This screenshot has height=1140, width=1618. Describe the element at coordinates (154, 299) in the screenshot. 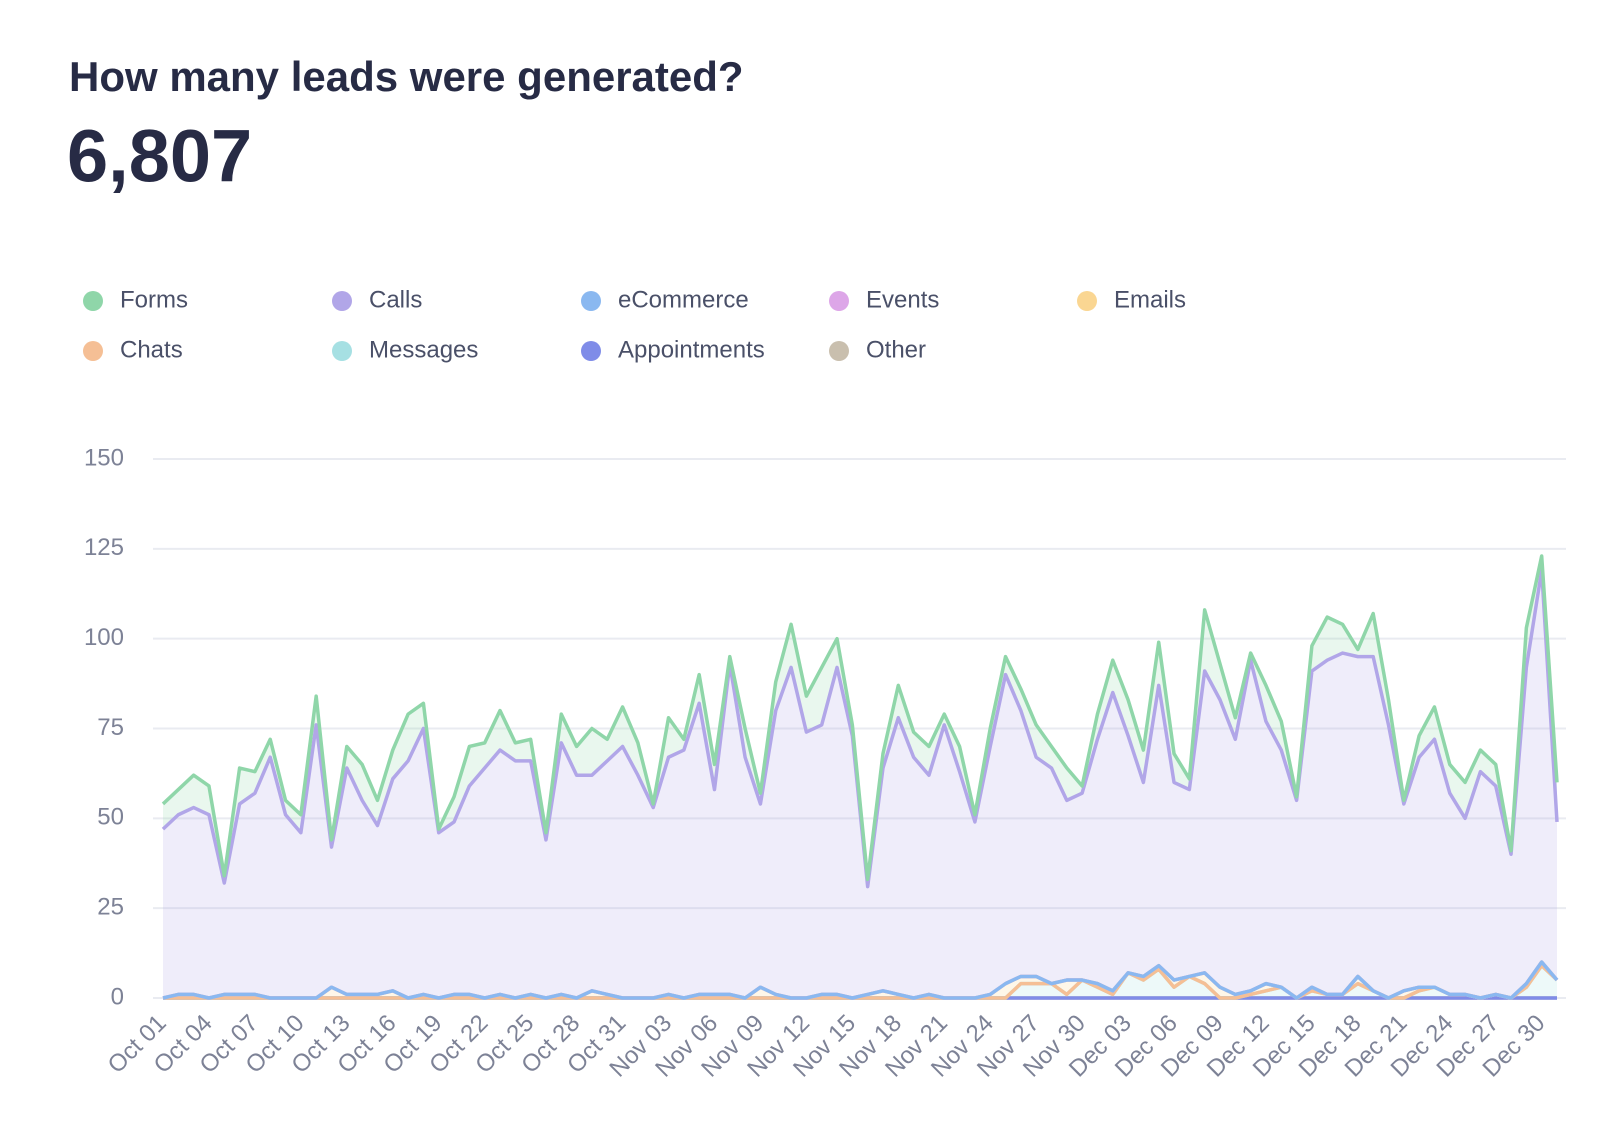

I see `legend-label: Forms` at that location.